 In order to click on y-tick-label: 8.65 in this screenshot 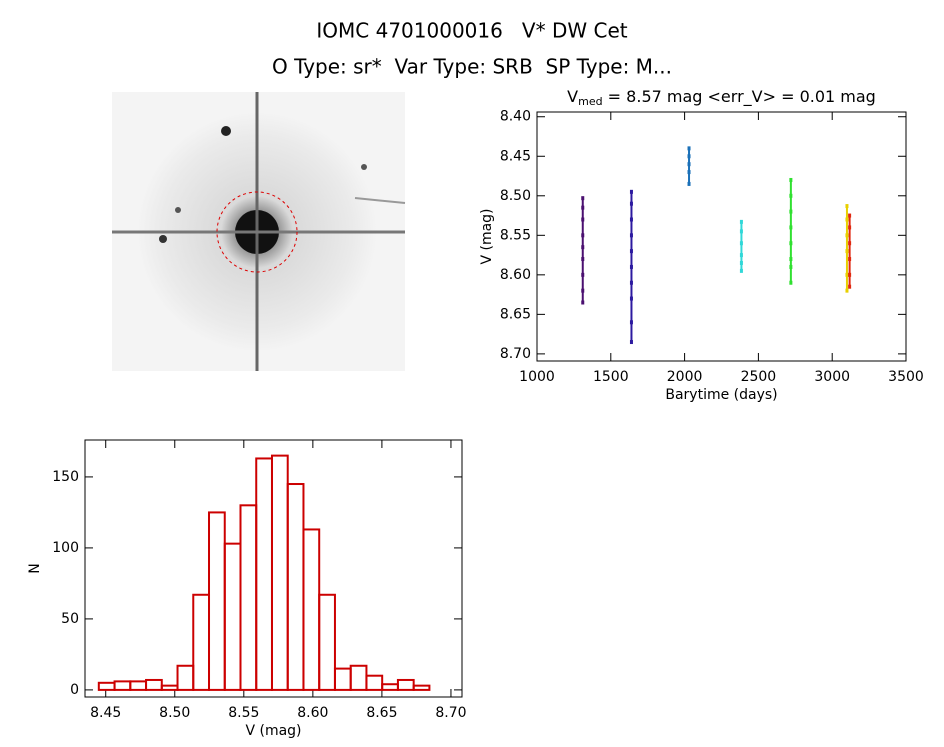, I will do `click(515, 314)`.